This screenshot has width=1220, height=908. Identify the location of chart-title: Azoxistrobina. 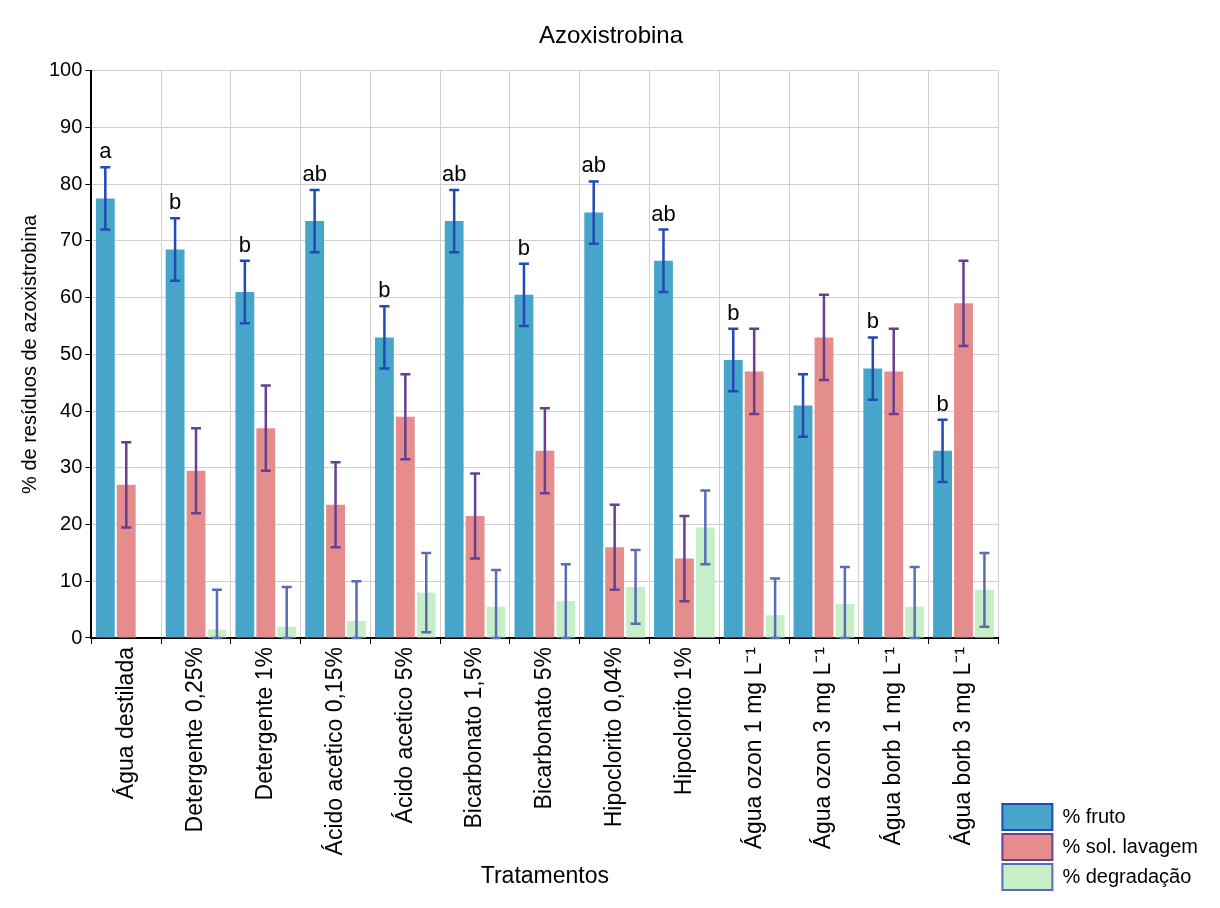
(611, 35).